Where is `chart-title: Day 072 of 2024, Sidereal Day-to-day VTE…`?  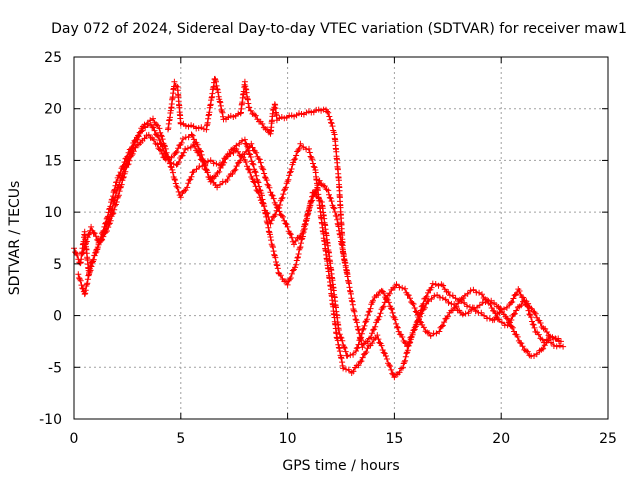 chart-title: Day 072 of 2024, Sidereal Day-to-day VTE… is located at coordinates (339, 29).